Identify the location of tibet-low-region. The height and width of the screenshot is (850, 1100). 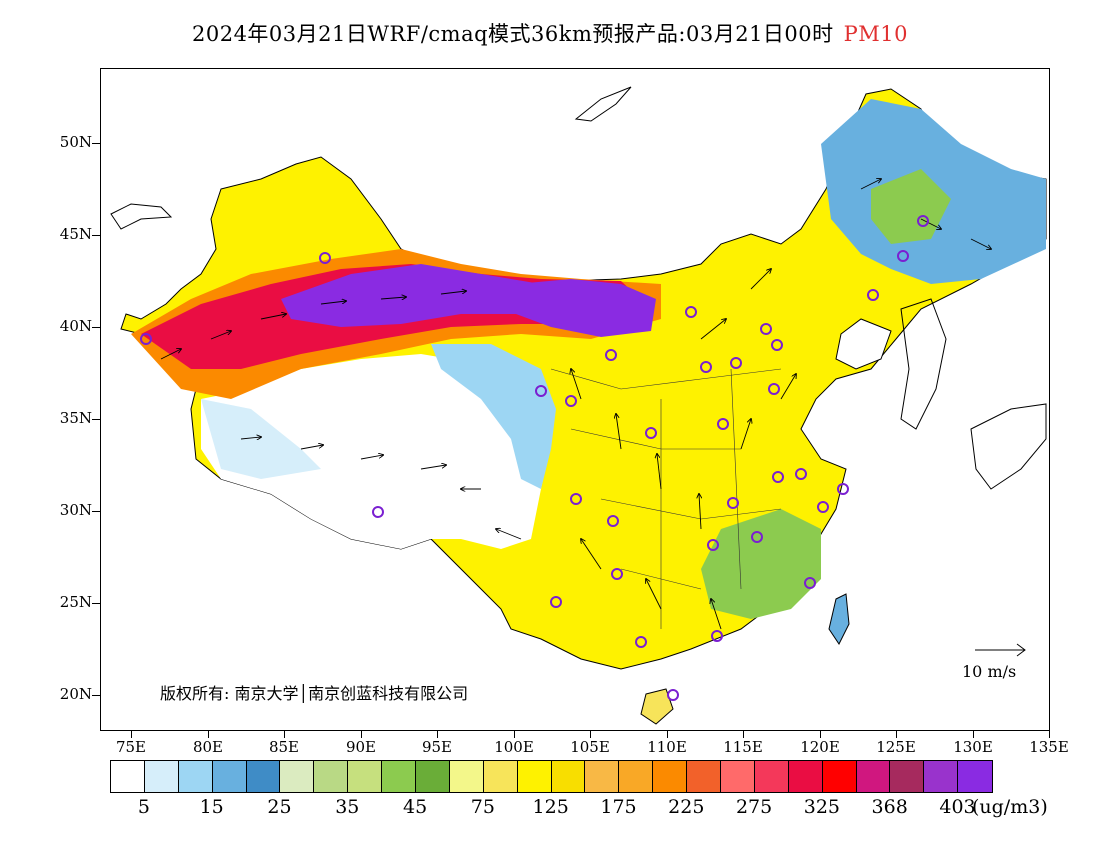
(376, 451).